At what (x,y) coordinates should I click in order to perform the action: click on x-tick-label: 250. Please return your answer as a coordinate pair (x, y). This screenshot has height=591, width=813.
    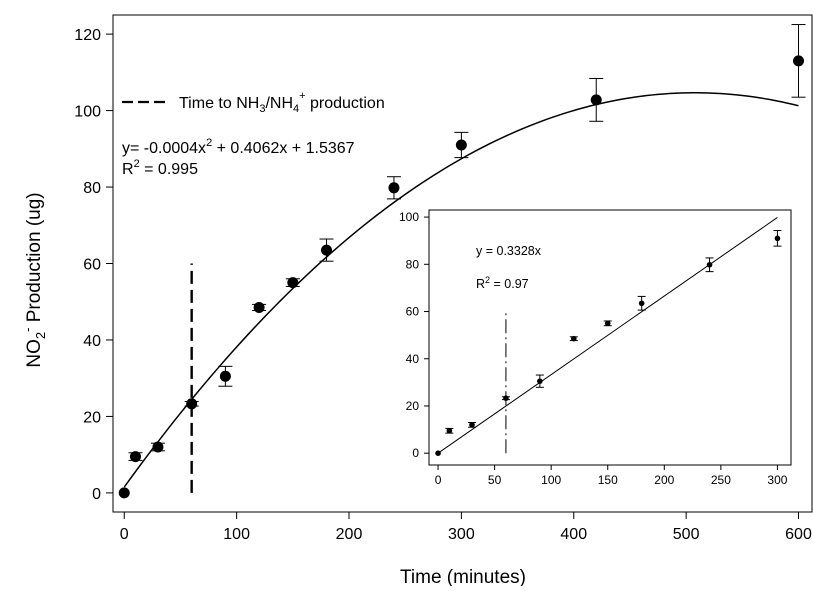
    Looking at the image, I should click on (721, 480).